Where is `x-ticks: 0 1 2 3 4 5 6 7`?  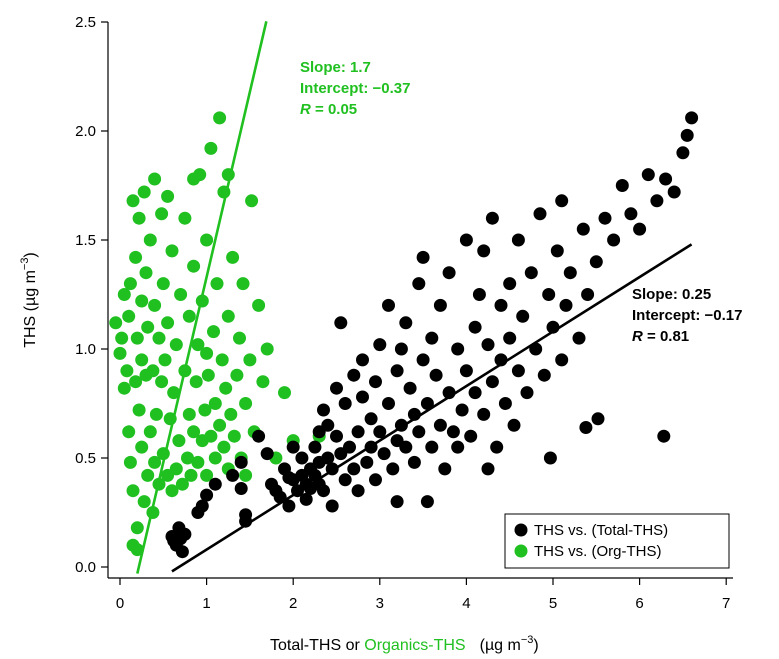 x-ticks: 0 1 2 3 4 5 6 7 is located at coordinates (423, 595).